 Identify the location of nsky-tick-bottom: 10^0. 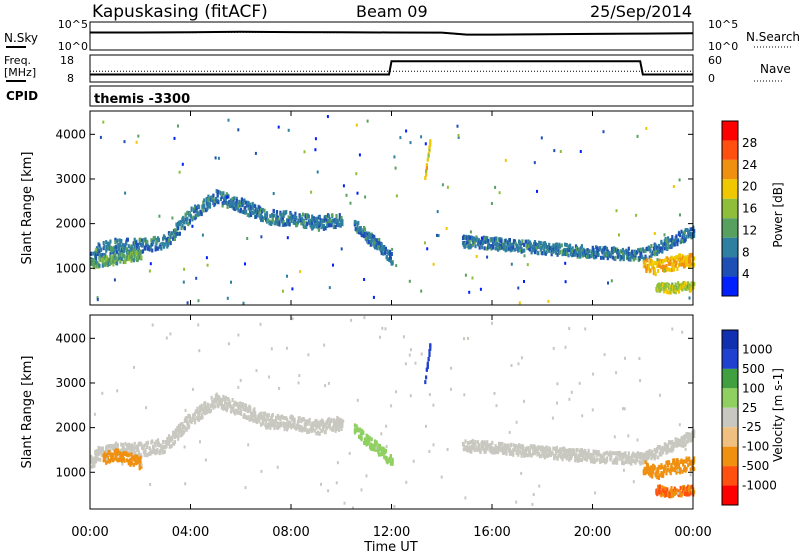
(73, 46).